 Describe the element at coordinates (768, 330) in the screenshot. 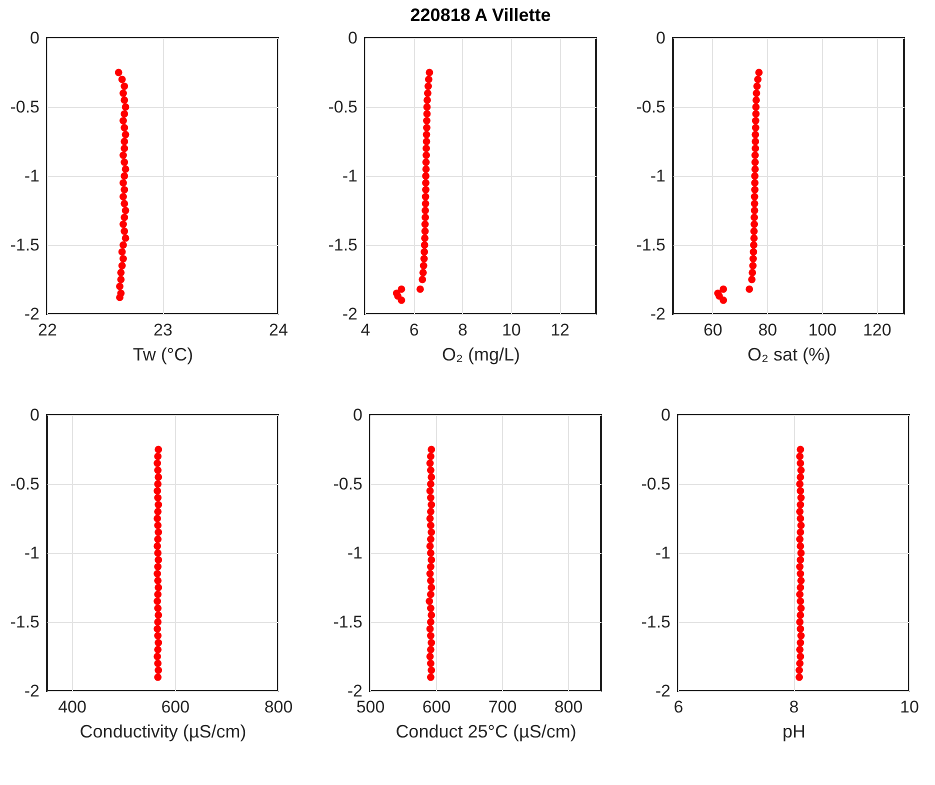

I see `x-tick-label: 80` at that location.